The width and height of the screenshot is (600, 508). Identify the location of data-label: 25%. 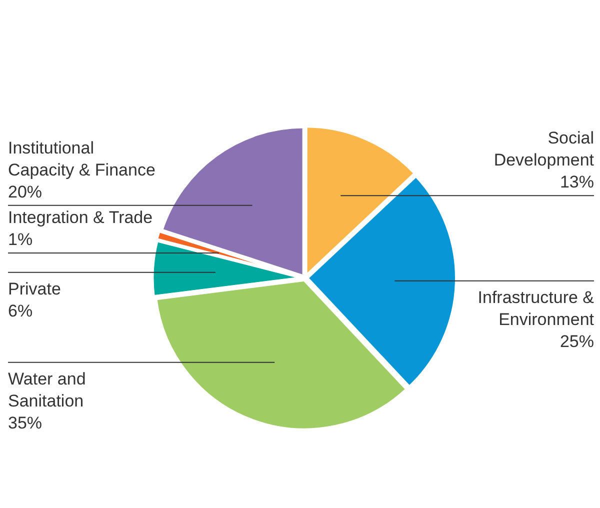
(577, 341).